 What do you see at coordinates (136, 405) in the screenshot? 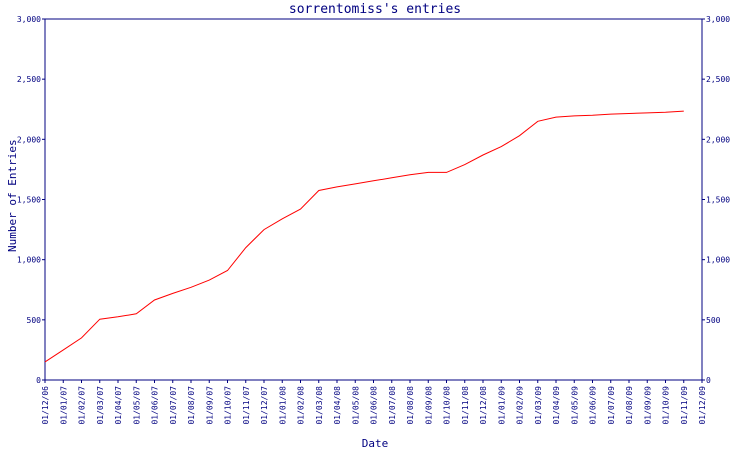
I see `x-tick-label: 01/05/07` at bounding box center [136, 405].